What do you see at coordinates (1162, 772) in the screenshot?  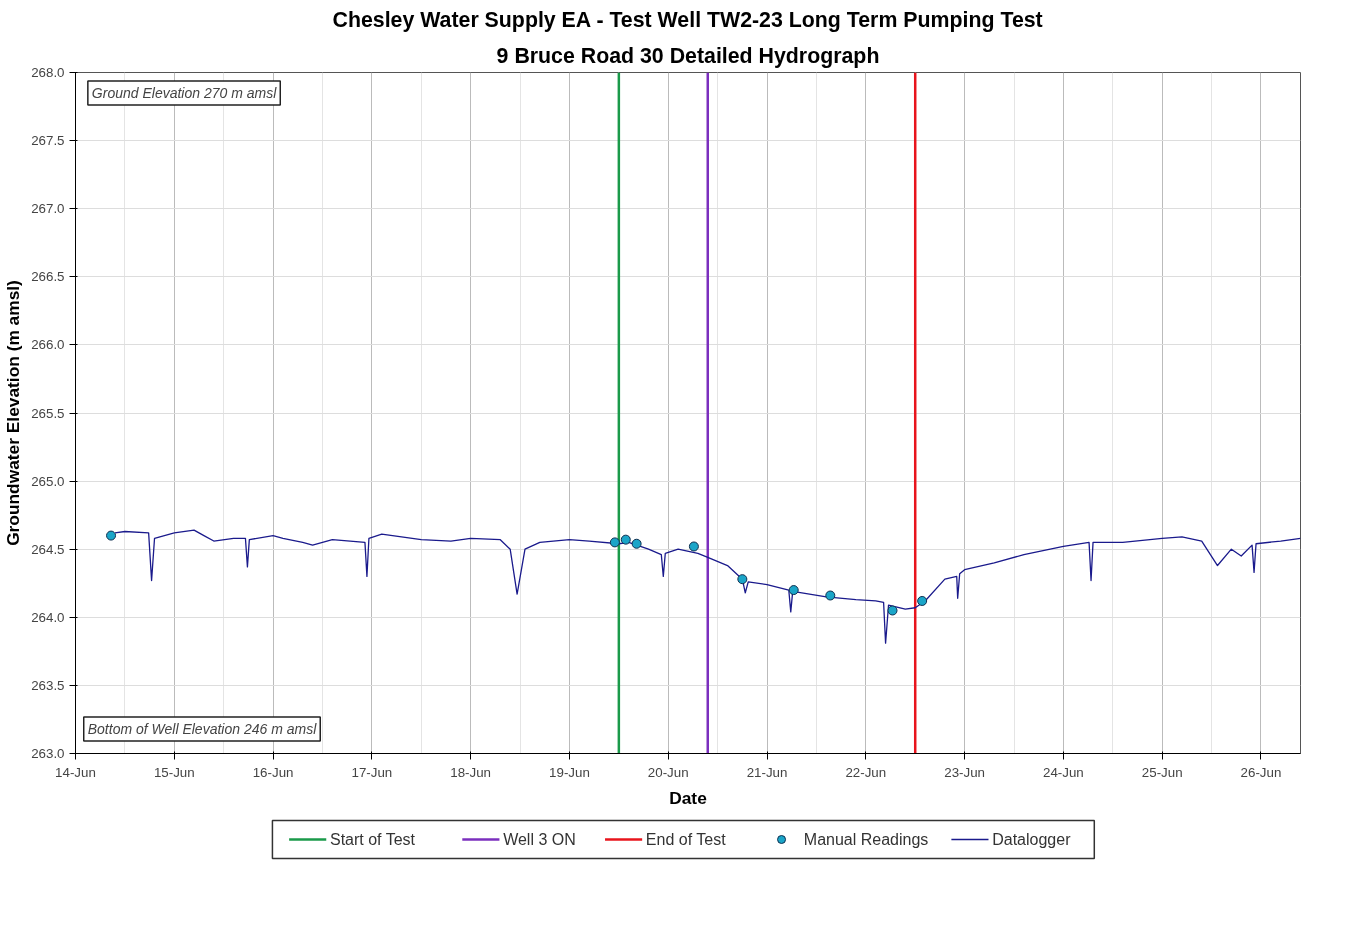 I see `x-tick-label: 25-Jun` at bounding box center [1162, 772].